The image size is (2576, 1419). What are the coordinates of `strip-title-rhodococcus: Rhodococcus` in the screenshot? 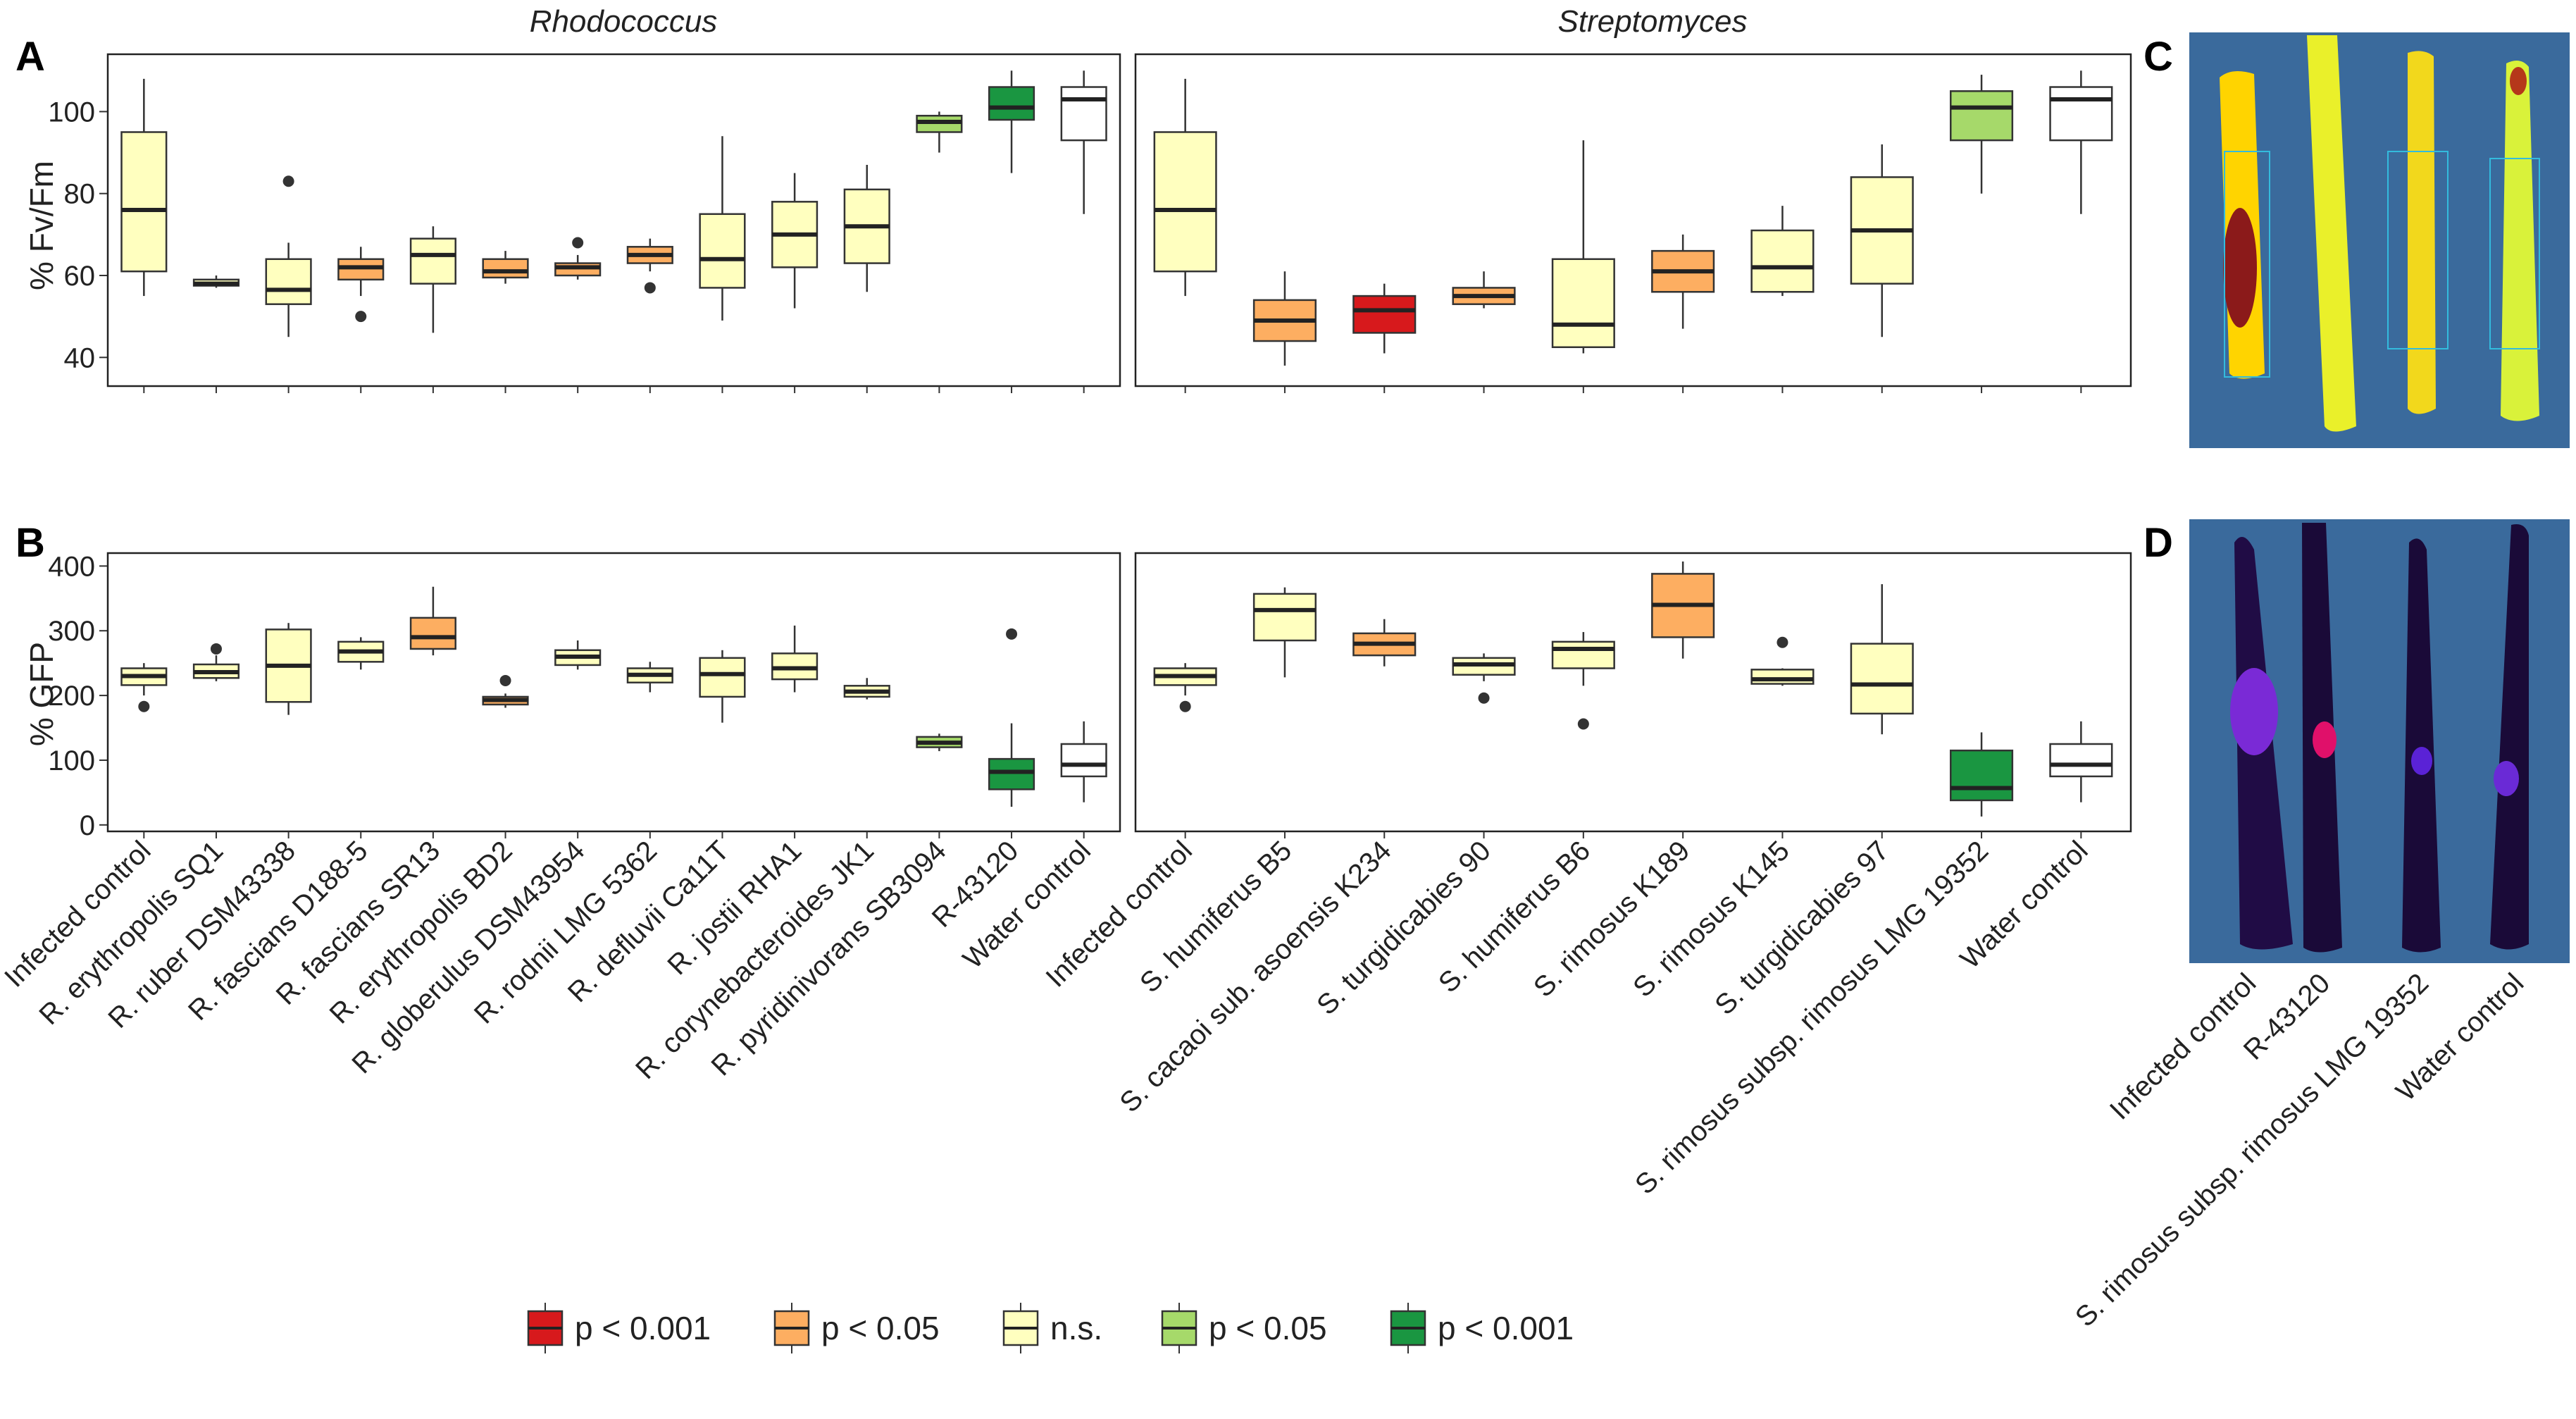 It's located at (624, 21).